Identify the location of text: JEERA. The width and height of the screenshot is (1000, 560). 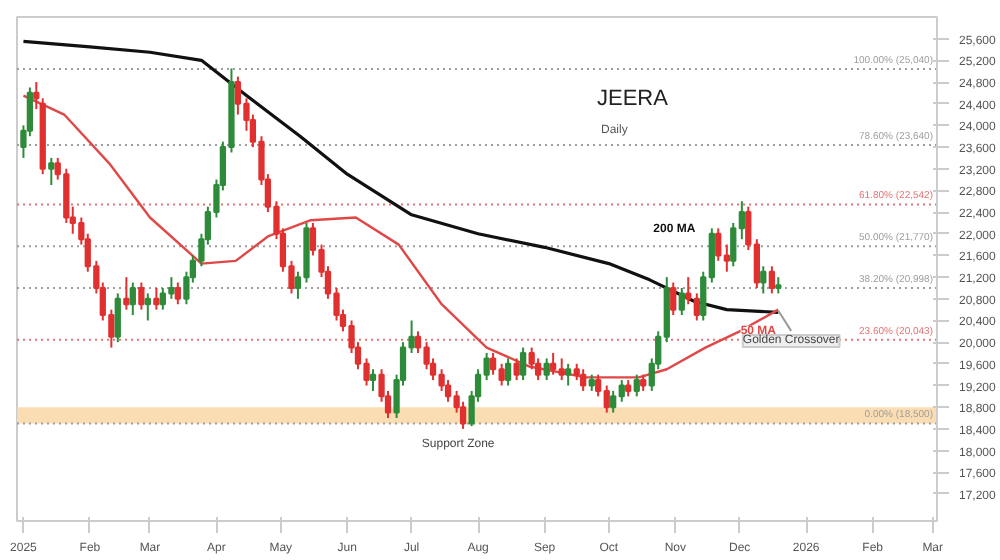
(633, 99).